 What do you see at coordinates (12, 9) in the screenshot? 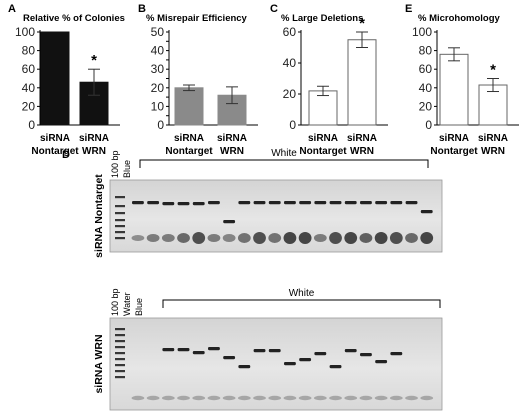
I see `panel-letter: A` at bounding box center [12, 9].